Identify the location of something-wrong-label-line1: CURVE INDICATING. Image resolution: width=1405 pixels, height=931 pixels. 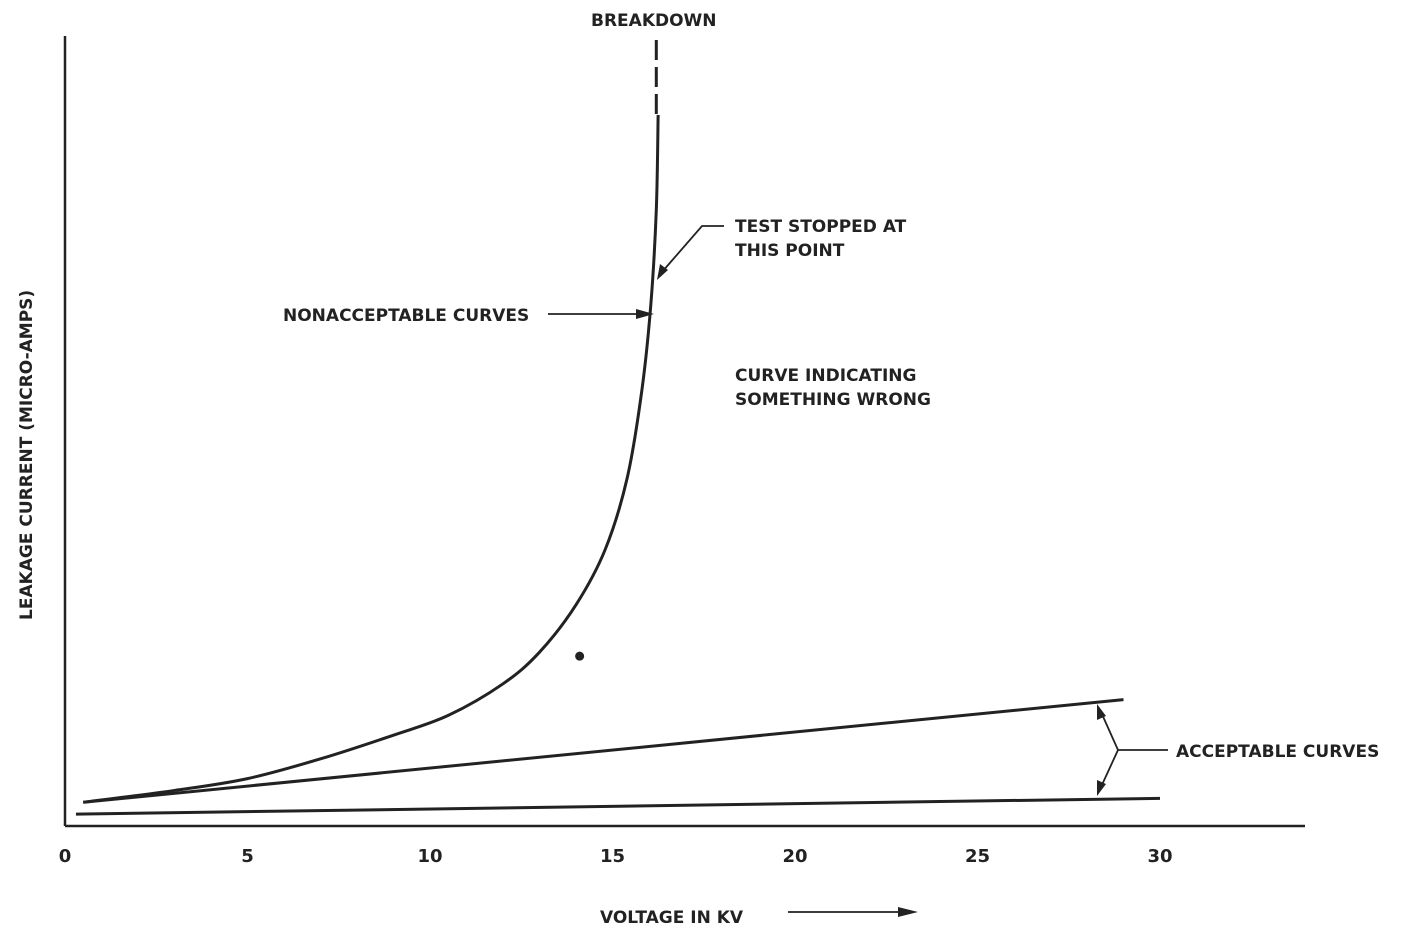
(825, 376).